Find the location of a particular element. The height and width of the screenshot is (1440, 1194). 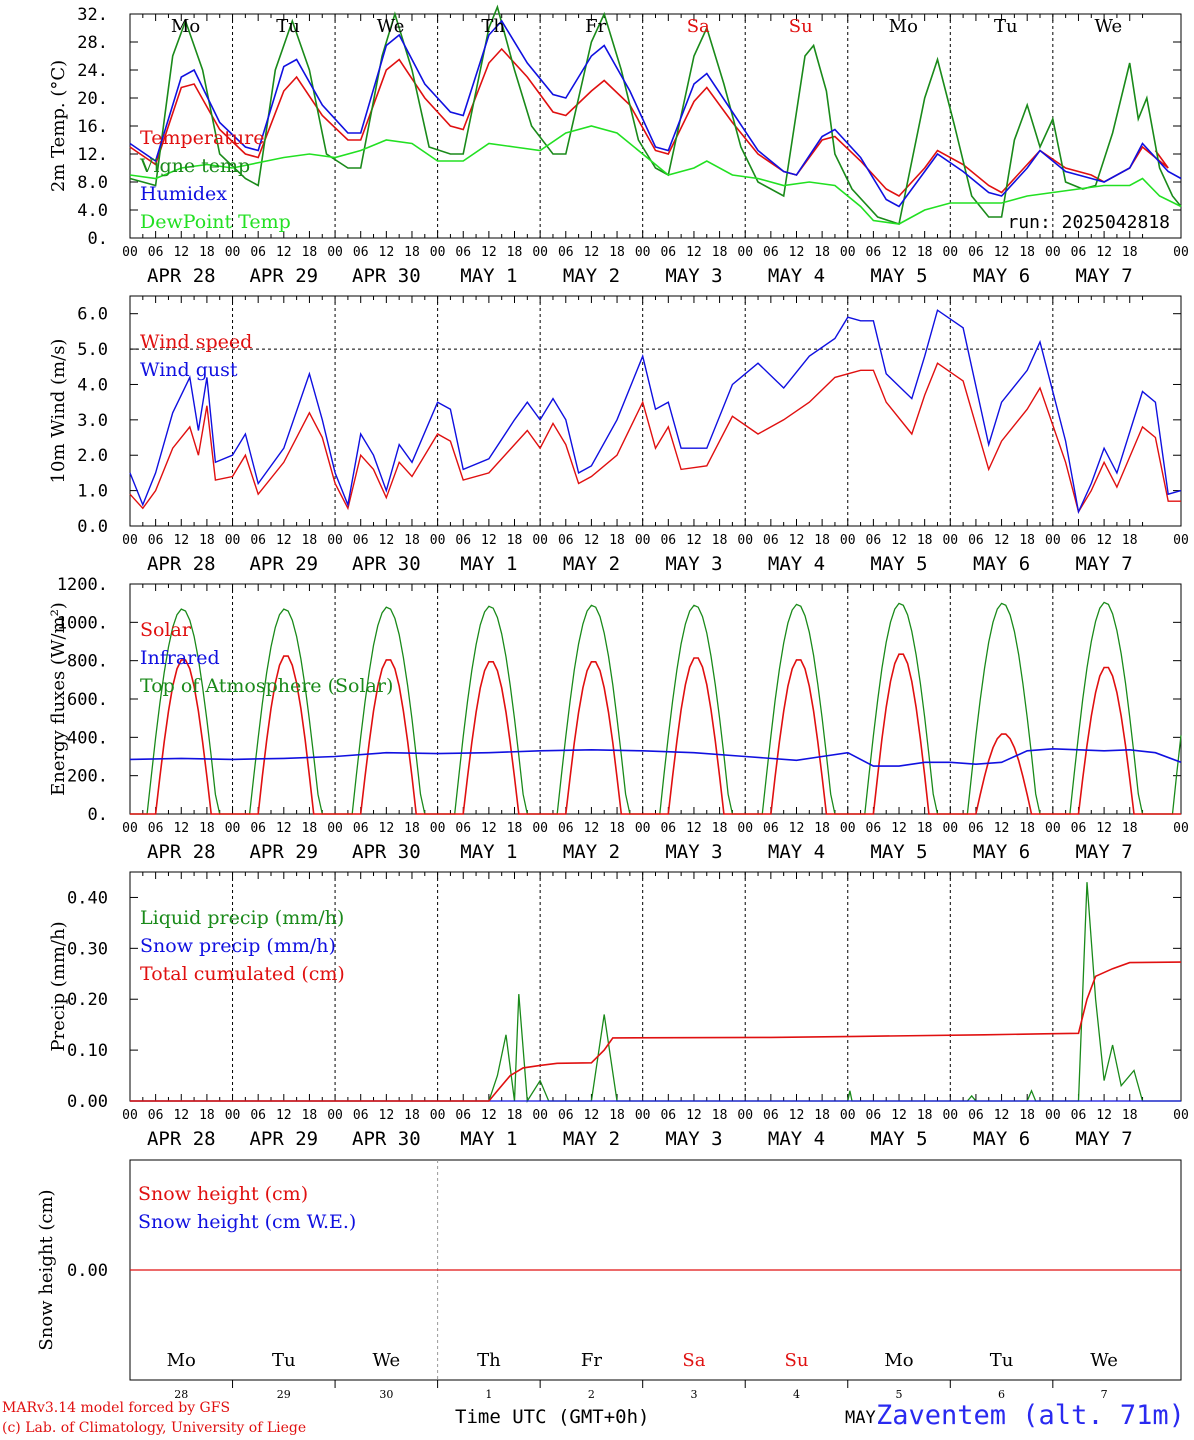

y-tick-label: 1.0 is located at coordinates (92, 492).